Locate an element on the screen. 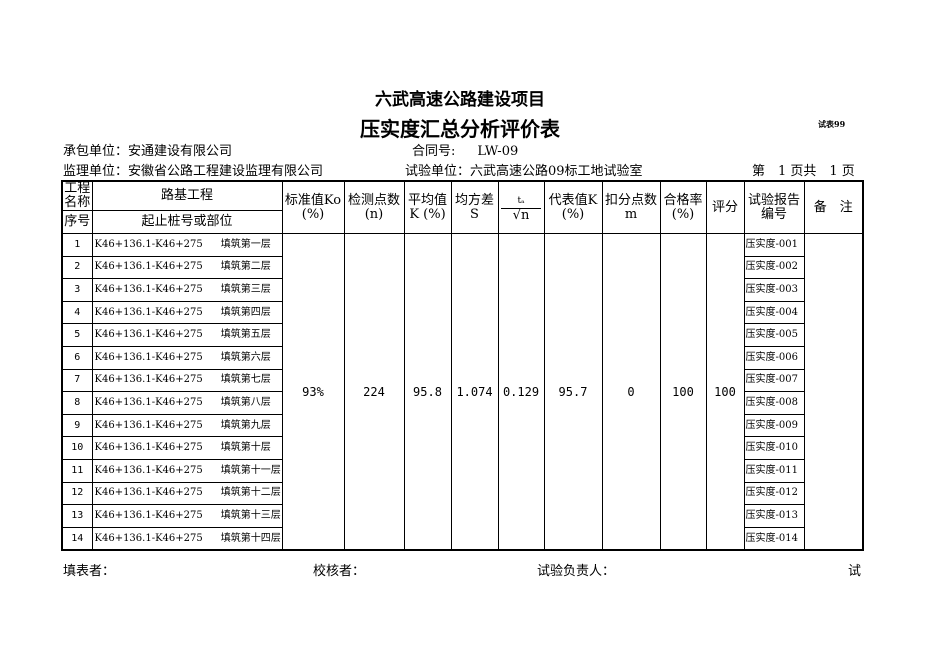 This screenshot has height=672, width=950. table-row: 8 K46+136.1-K46+275 填筑第八层 压实度-008 is located at coordinates (462, 403).